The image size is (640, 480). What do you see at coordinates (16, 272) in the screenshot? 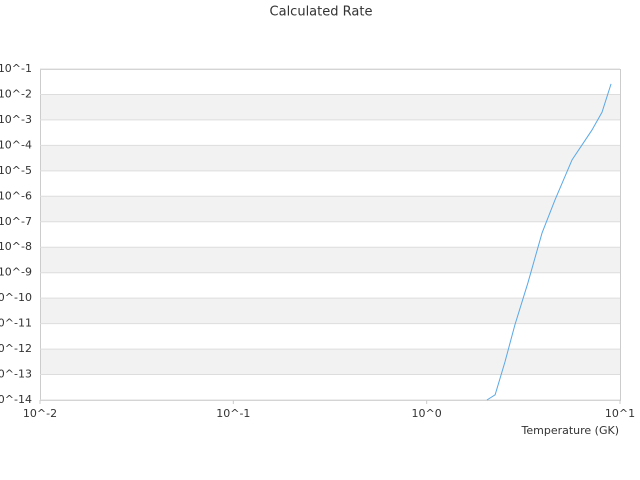
I see `y-tick-label: 10^-9` at bounding box center [16, 272].